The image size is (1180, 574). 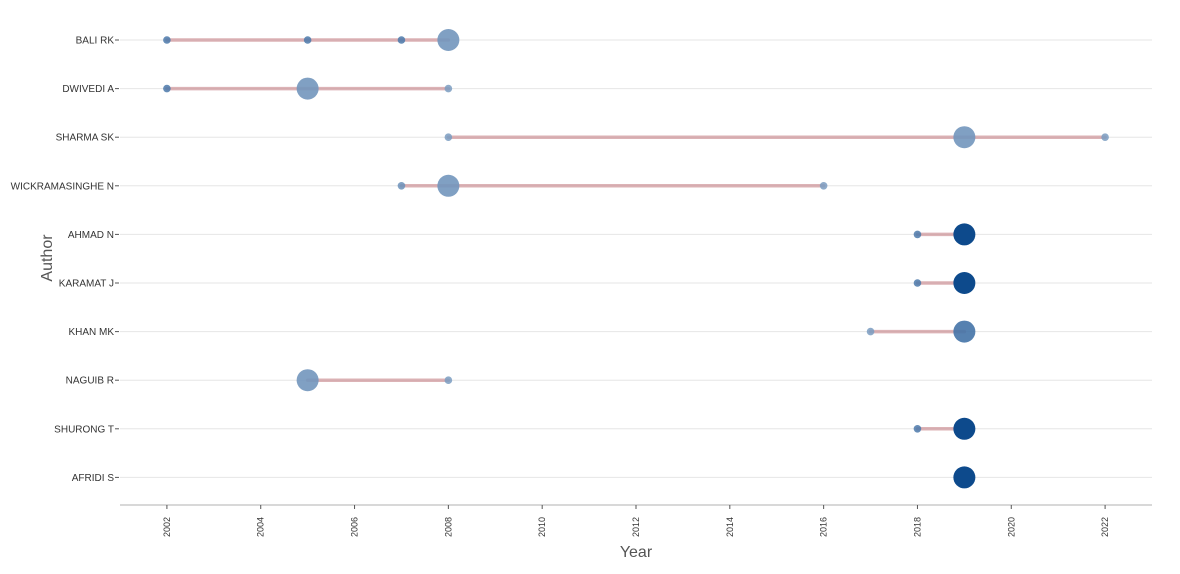 I want to click on y-tick-label: SHURONG T, so click(x=84, y=429).